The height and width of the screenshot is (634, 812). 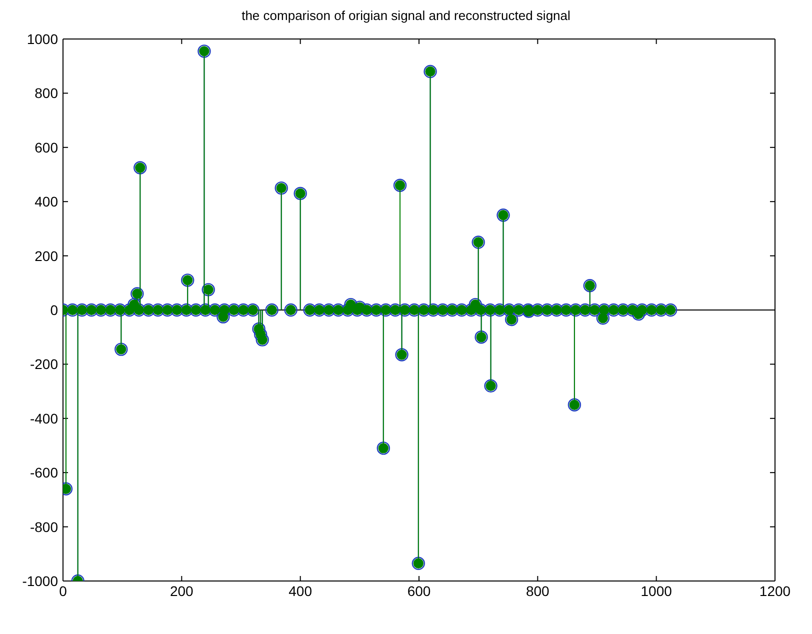 What do you see at coordinates (54, 310) in the screenshot?
I see `y-tick-label: 0` at bounding box center [54, 310].